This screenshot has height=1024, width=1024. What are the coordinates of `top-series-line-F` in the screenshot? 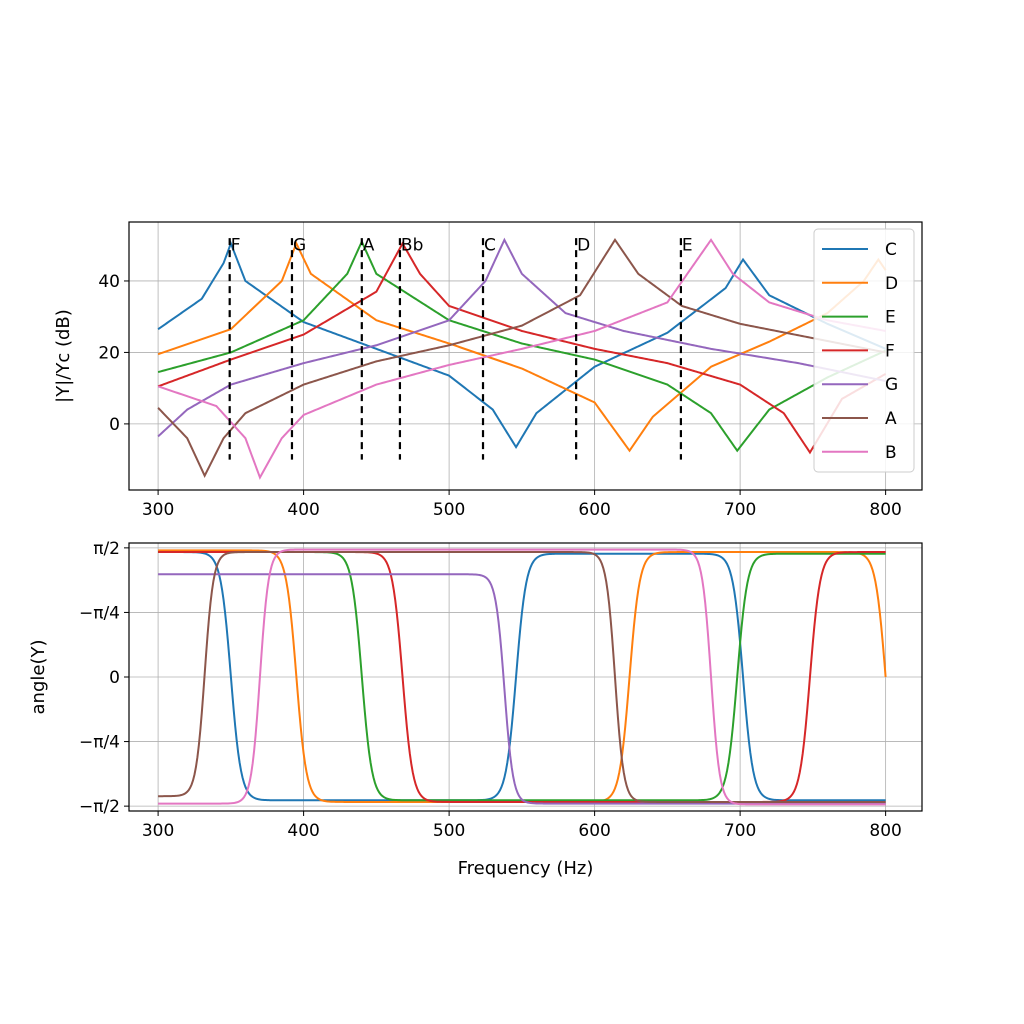 It's located at (522, 348).